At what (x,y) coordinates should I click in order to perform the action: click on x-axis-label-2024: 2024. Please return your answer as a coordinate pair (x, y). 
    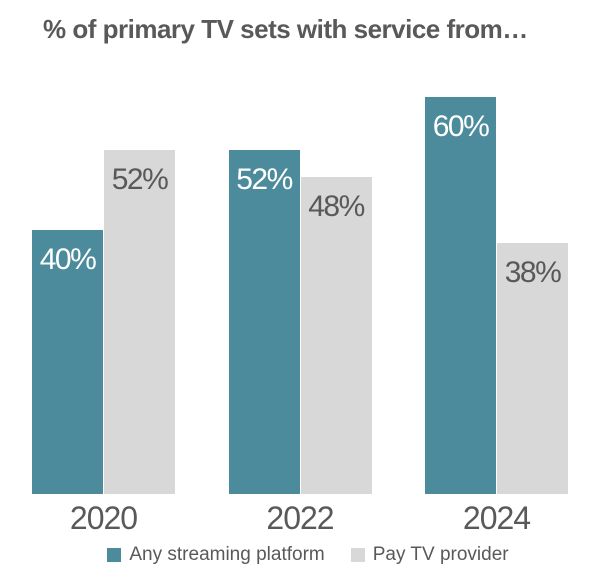
    Looking at the image, I should click on (496, 518).